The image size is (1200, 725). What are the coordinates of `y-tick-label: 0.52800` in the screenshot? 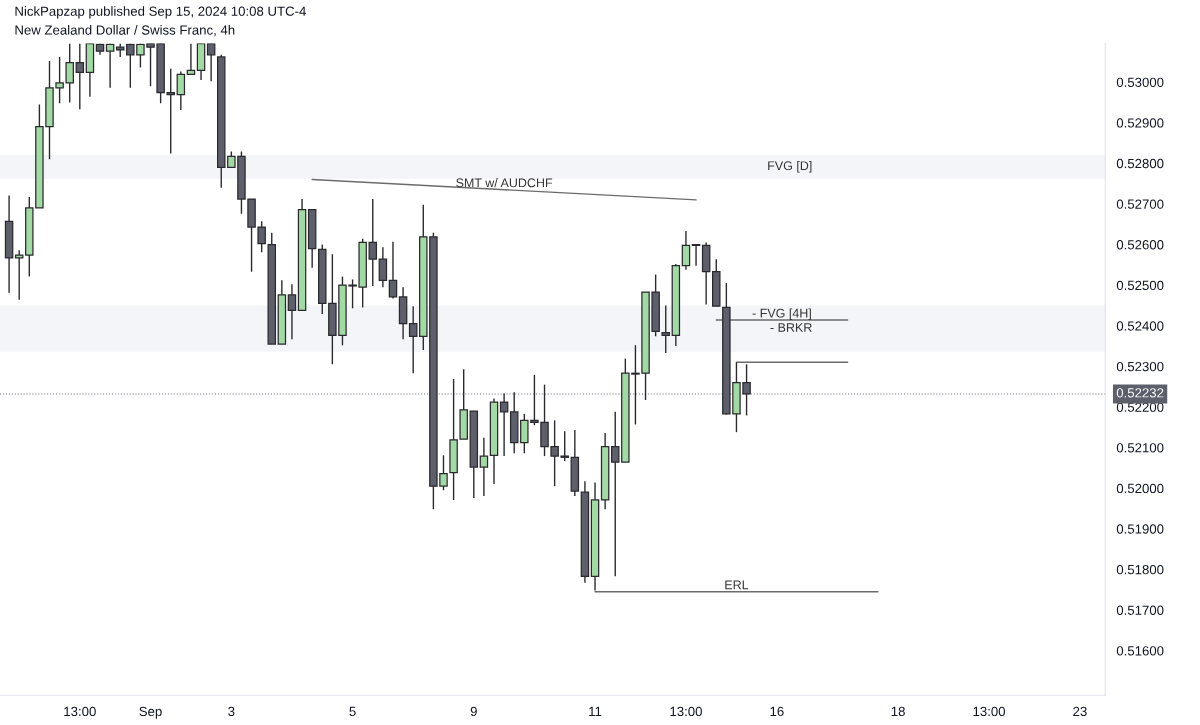 It's located at (1140, 163).